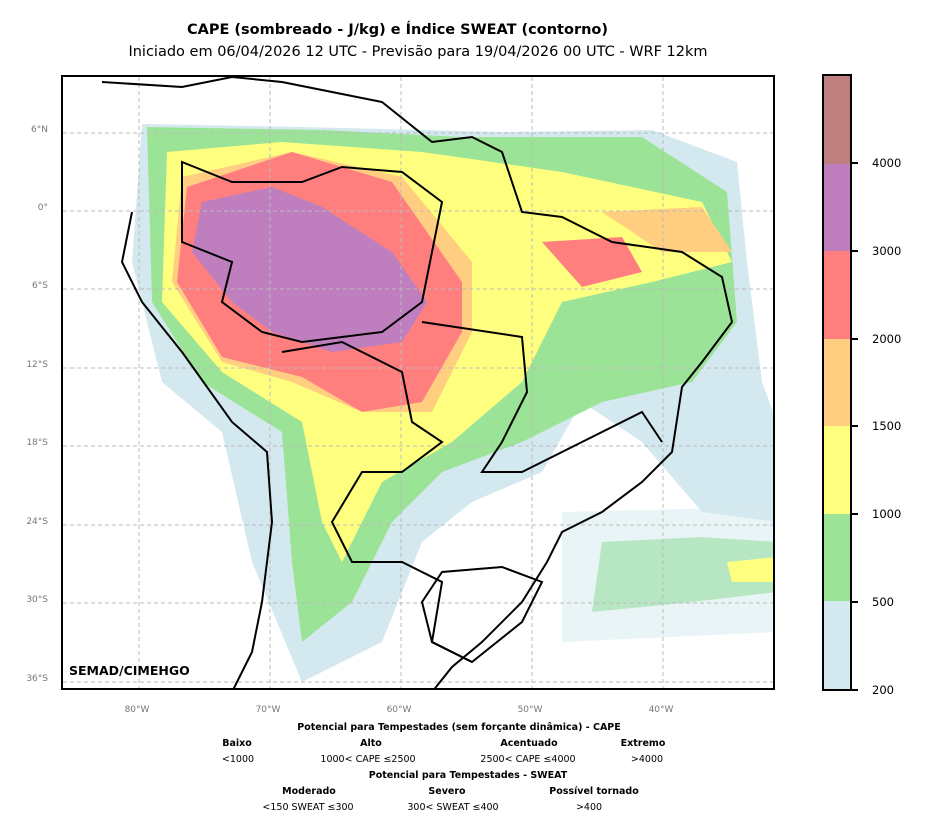 This screenshot has width=926, height=833. What do you see at coordinates (39, 130) in the screenshot?
I see `lat-label: 6°N` at bounding box center [39, 130].